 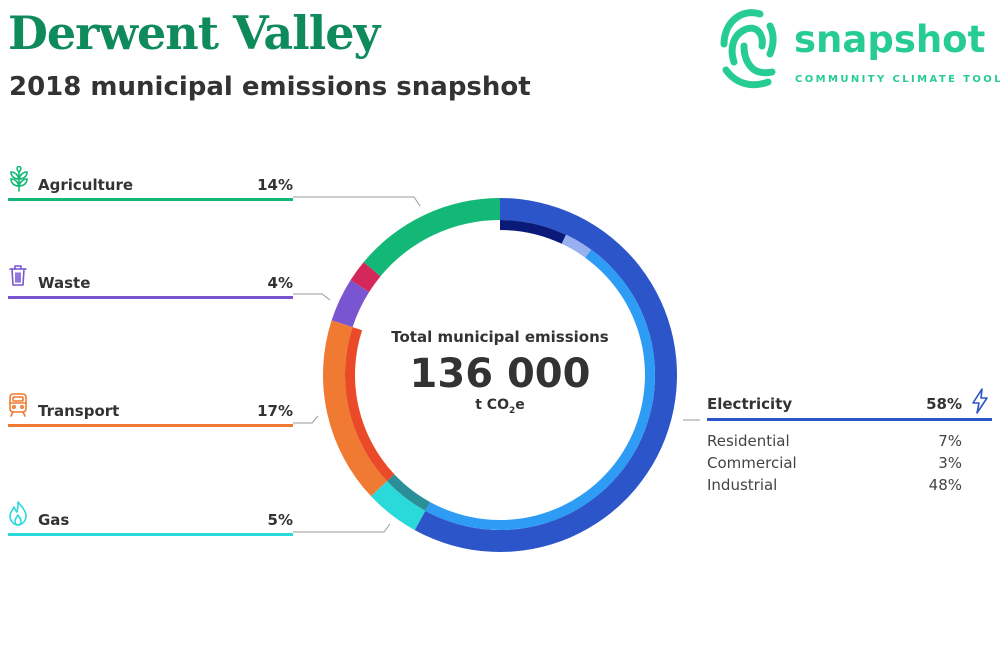 I want to click on total-value: 136 000, so click(x=500, y=374).